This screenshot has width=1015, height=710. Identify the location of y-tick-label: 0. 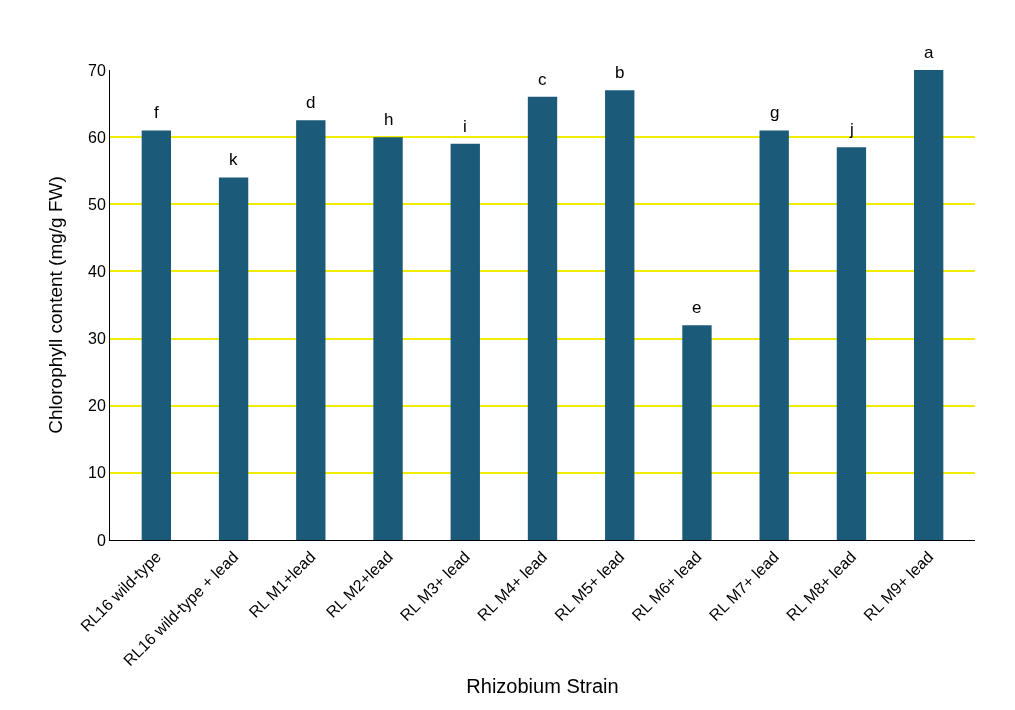
(101, 540).